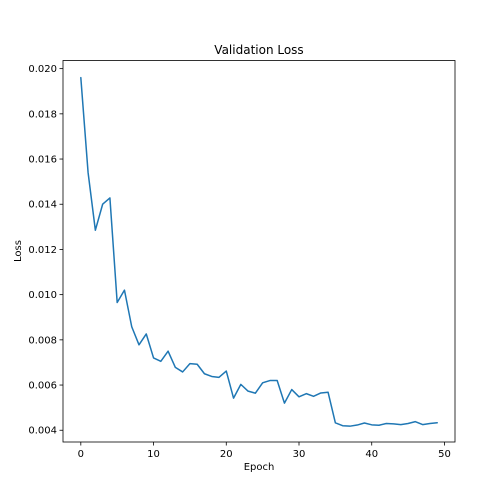  Describe the element at coordinates (42, 205) in the screenshot. I see `y-tick-label: 0.014` at that location.